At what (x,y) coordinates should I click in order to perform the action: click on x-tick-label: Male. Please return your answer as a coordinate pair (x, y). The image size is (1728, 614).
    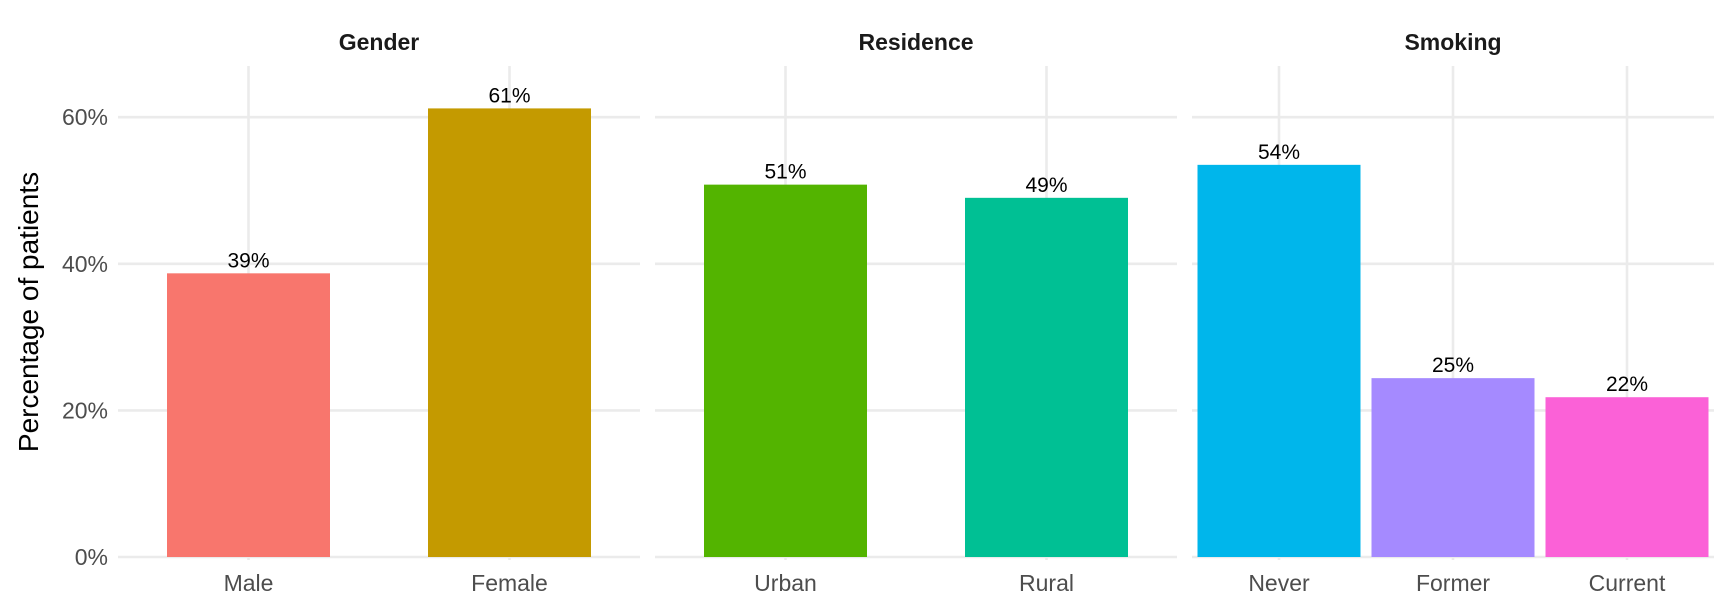
    Looking at the image, I should click on (249, 583).